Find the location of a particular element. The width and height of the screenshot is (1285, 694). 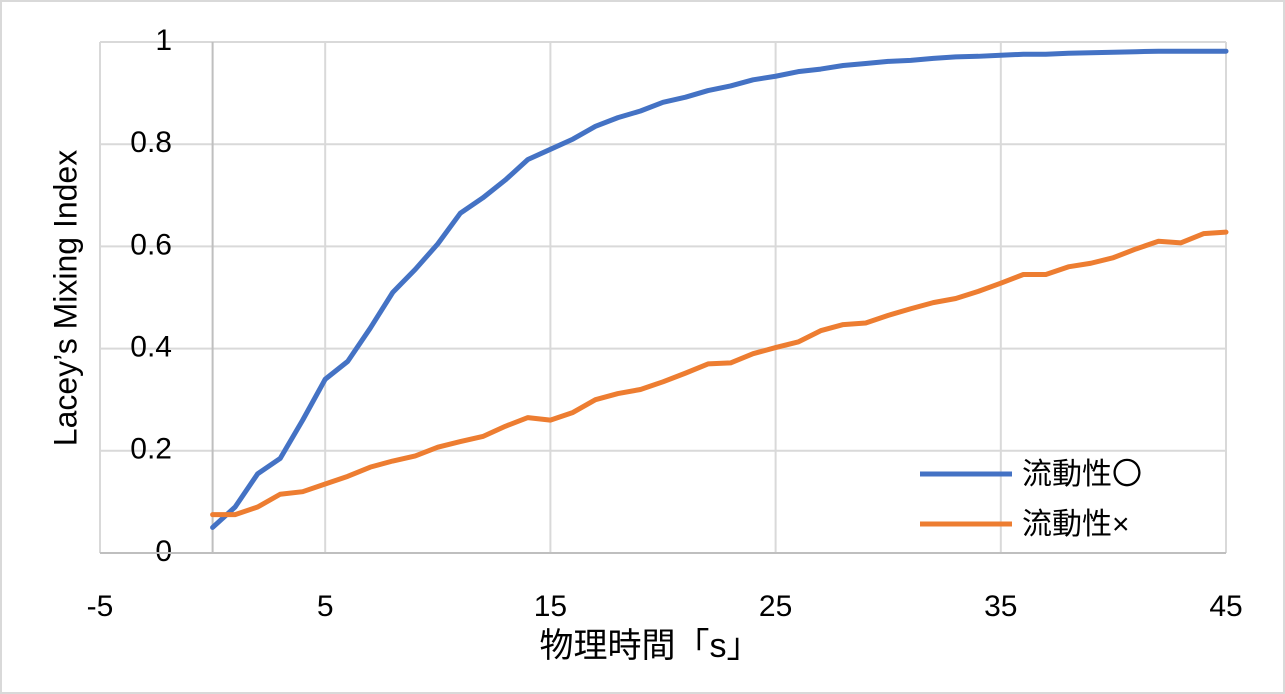

y-tick-label: 1 is located at coordinates (163, 40).